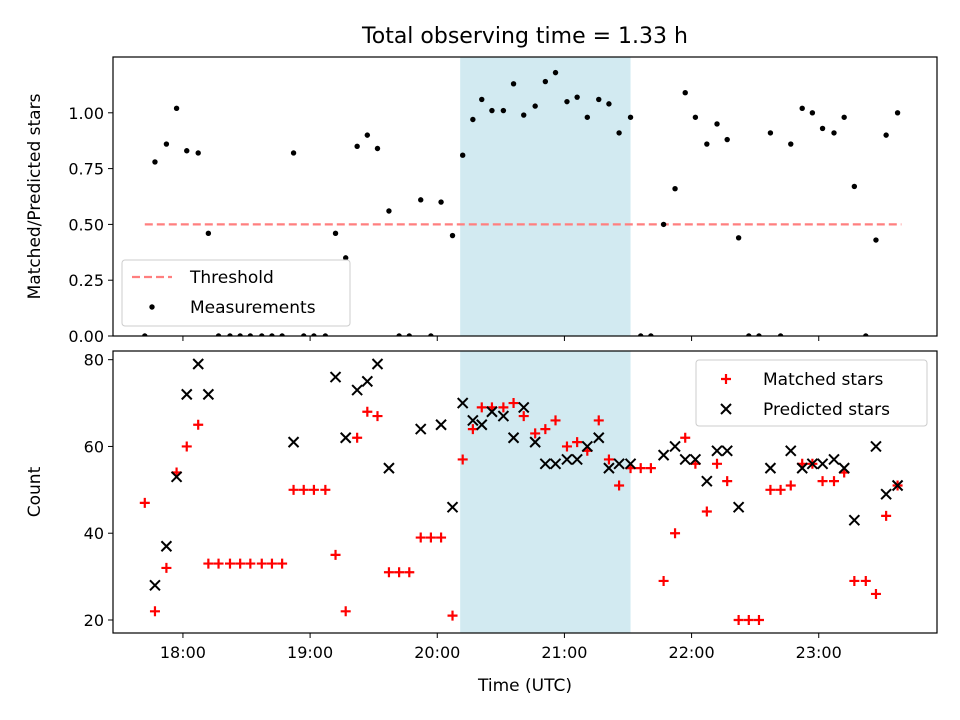 This screenshot has height=720, width=960. I want to click on y-tick-label: 60, so click(94, 446).